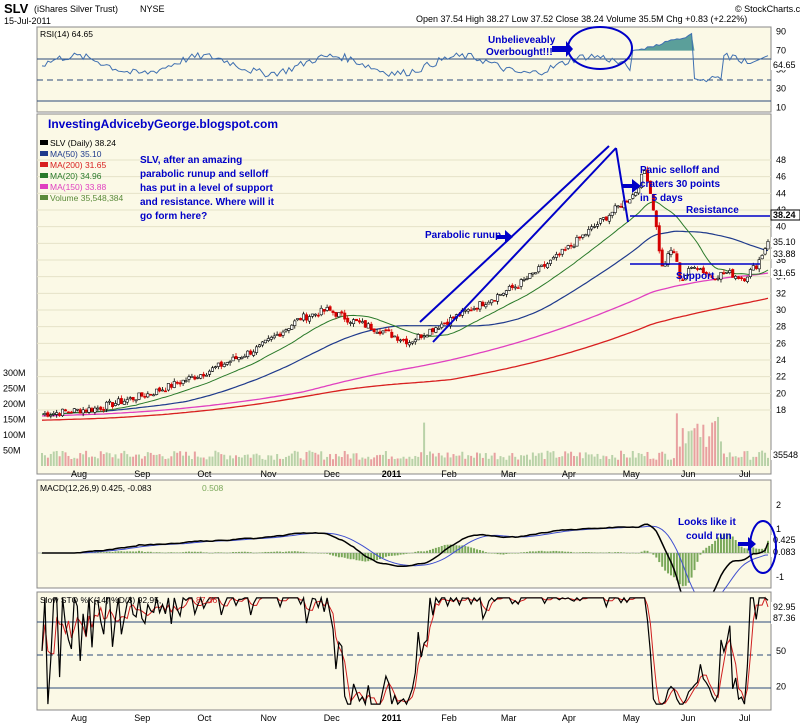 The width and height of the screenshot is (800, 725). What do you see at coordinates (785, 455) in the screenshot?
I see `volume-tag` at bounding box center [785, 455].